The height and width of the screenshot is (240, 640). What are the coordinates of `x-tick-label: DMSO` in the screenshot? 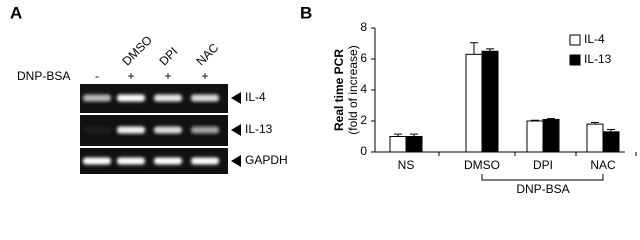 It's located at (482, 165).